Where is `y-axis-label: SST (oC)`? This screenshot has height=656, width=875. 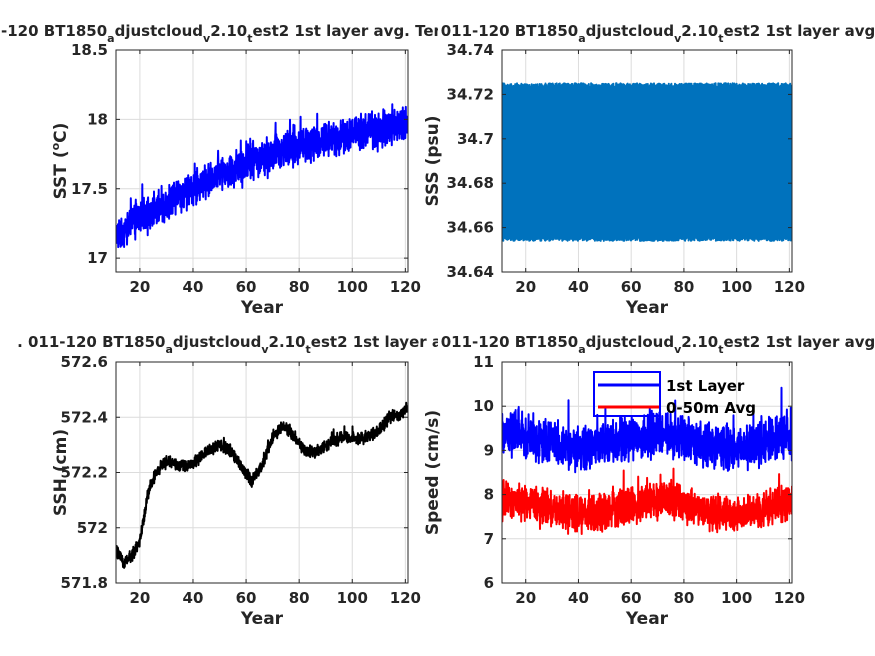 y-axis-label: SST (oC) is located at coordinates (60, 161).